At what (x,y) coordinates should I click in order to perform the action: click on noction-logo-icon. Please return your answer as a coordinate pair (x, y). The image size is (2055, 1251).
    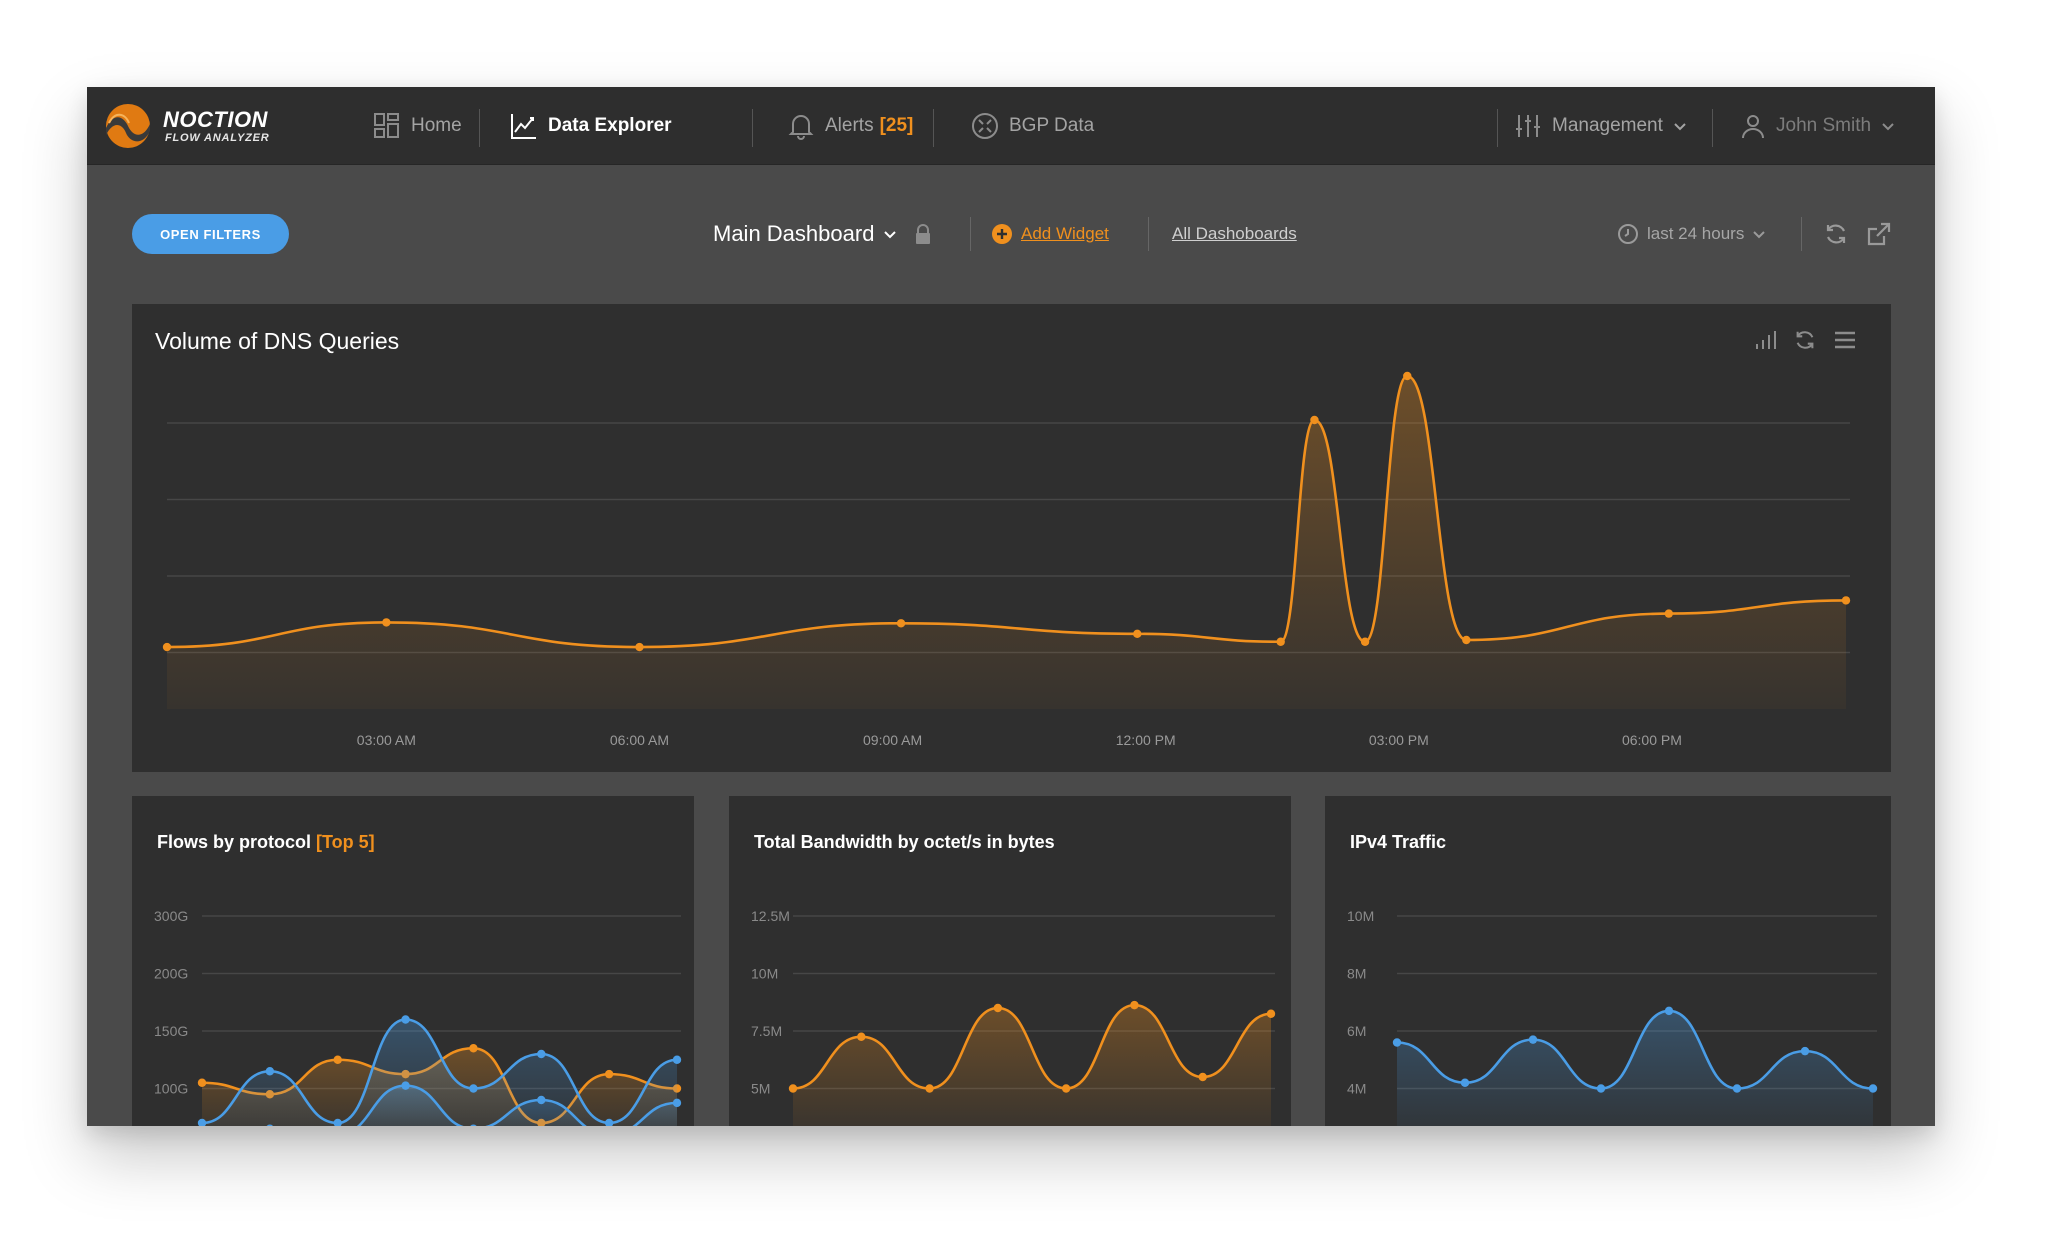
    Looking at the image, I should click on (128, 126).